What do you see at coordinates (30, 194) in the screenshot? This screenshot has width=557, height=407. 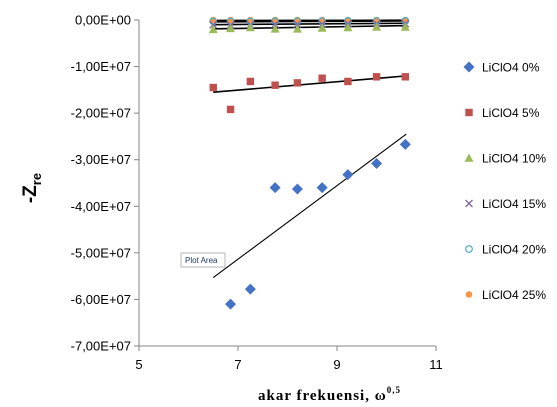 I see `y-axis-label-main: -Z` at bounding box center [30, 194].